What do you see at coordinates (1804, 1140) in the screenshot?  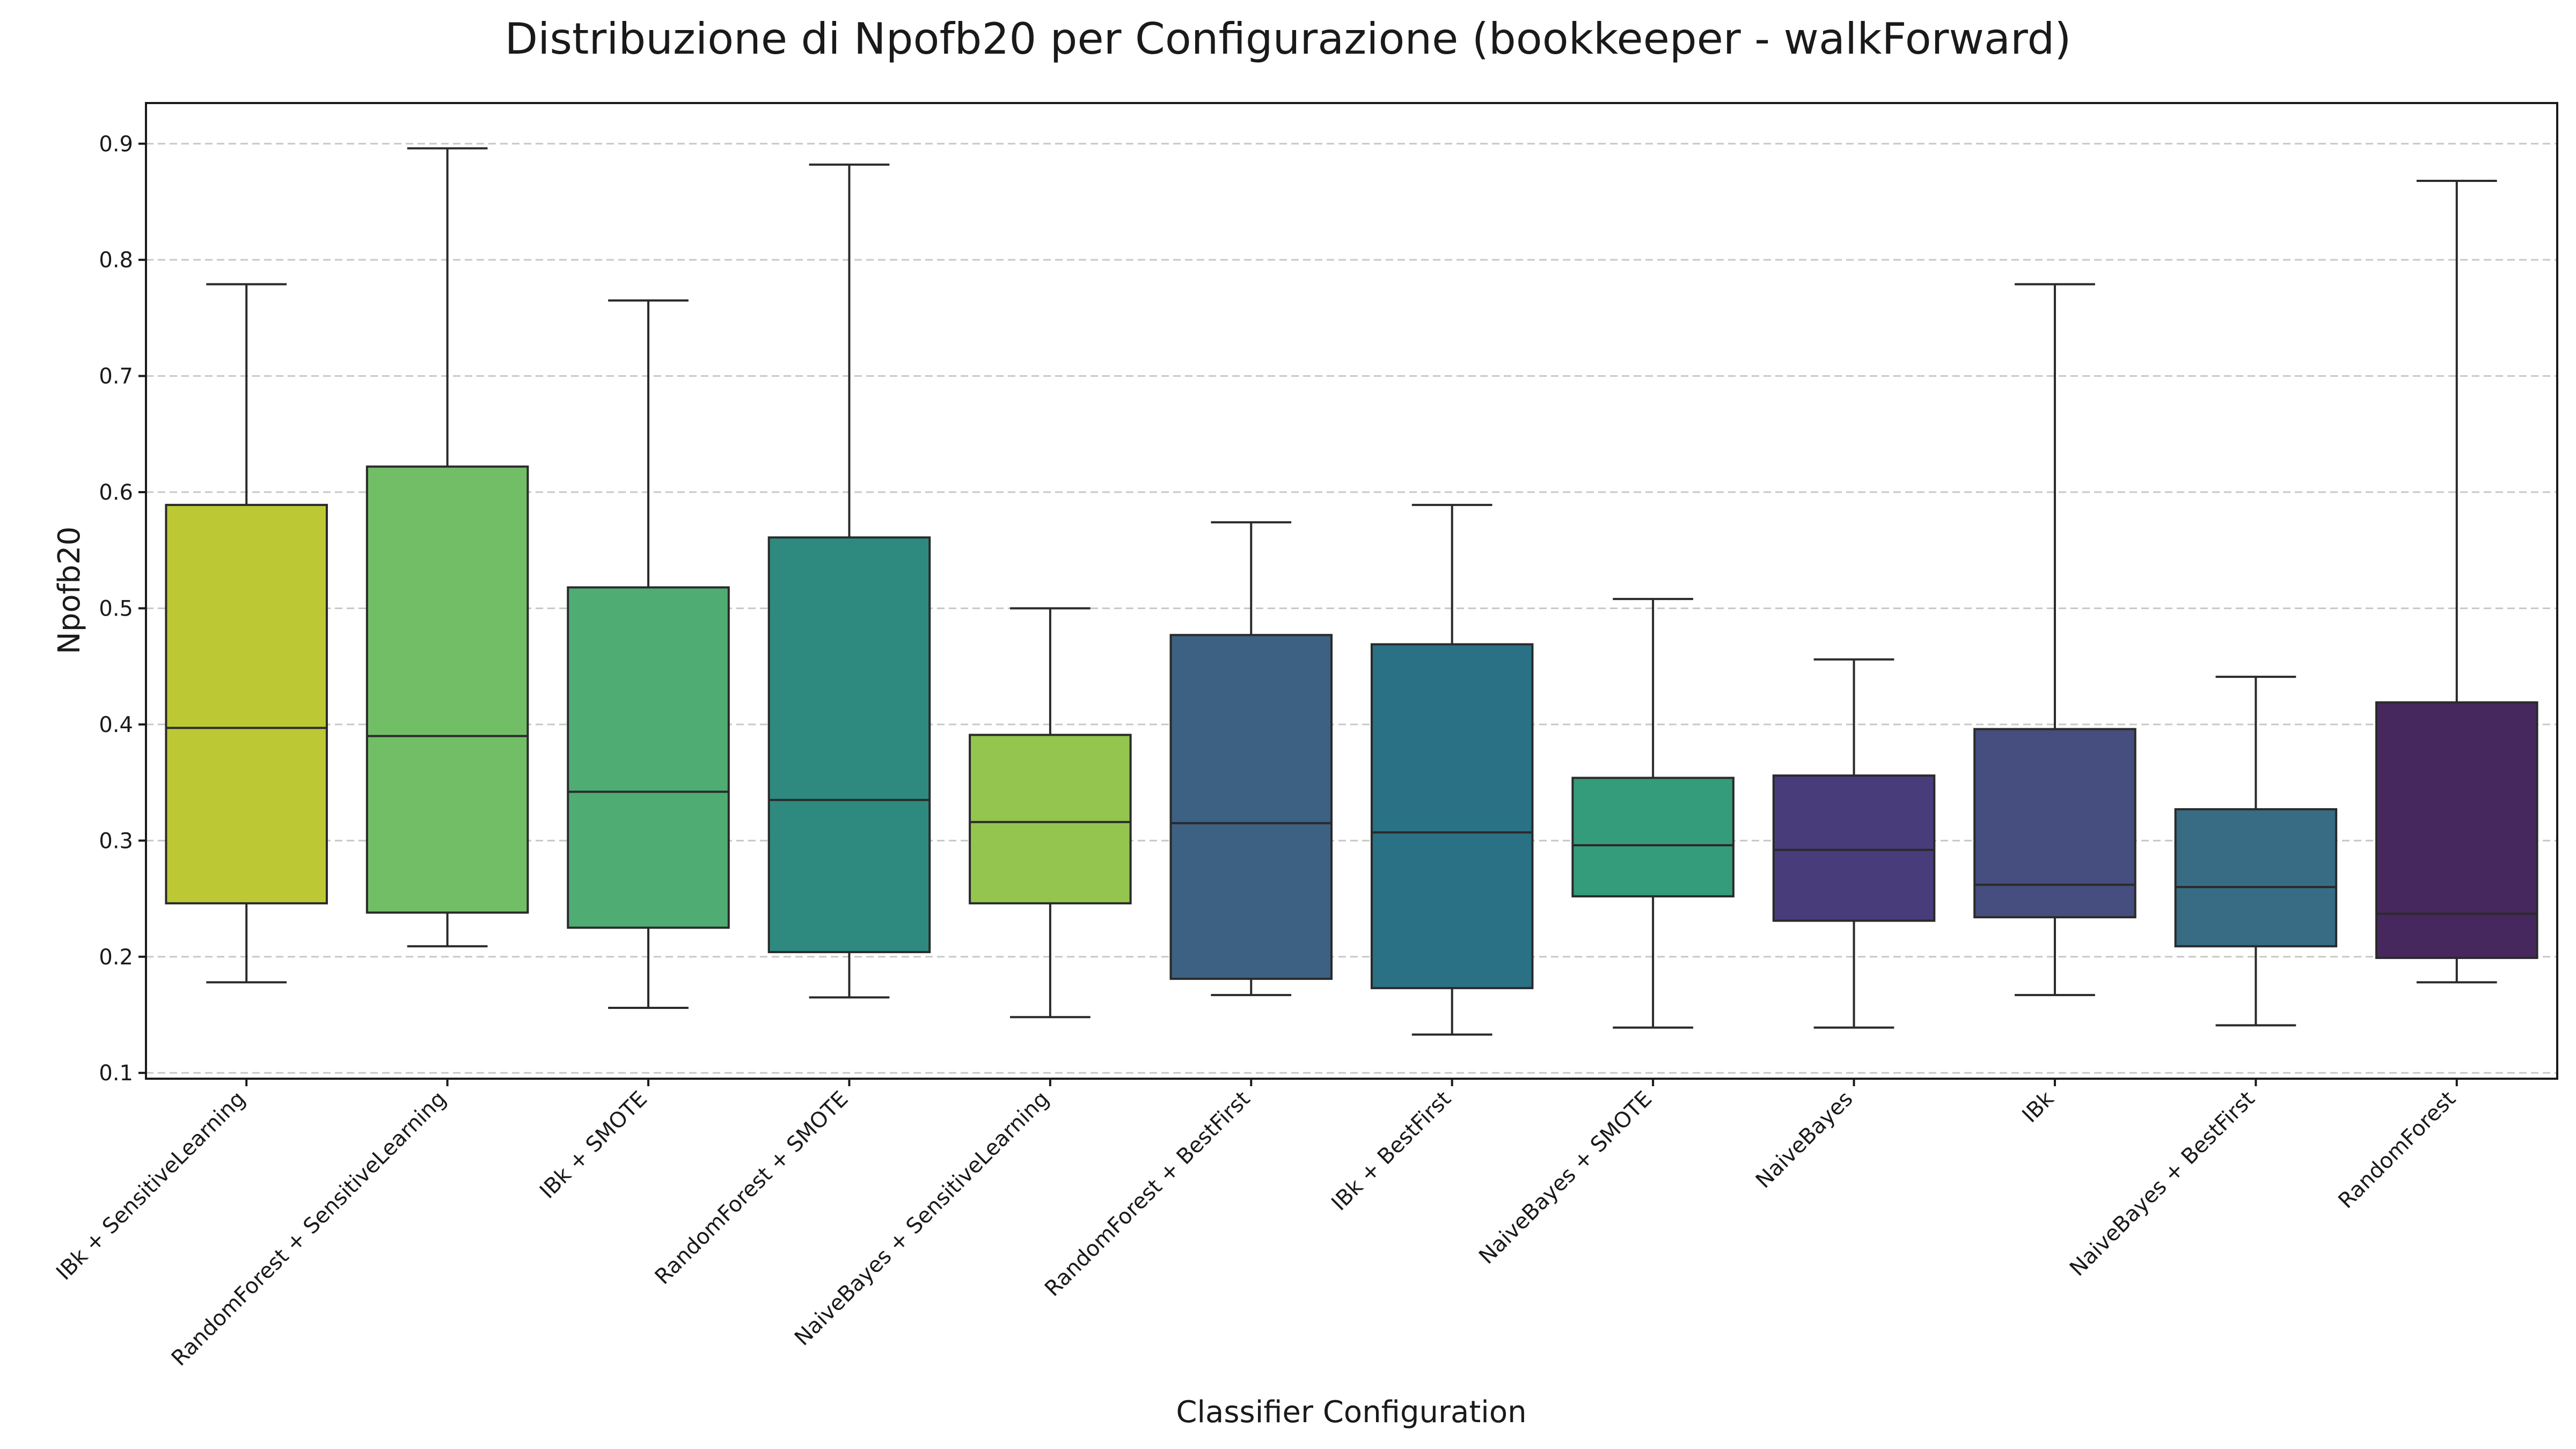 I see `x-tick-label: NaiveBayes` at bounding box center [1804, 1140].